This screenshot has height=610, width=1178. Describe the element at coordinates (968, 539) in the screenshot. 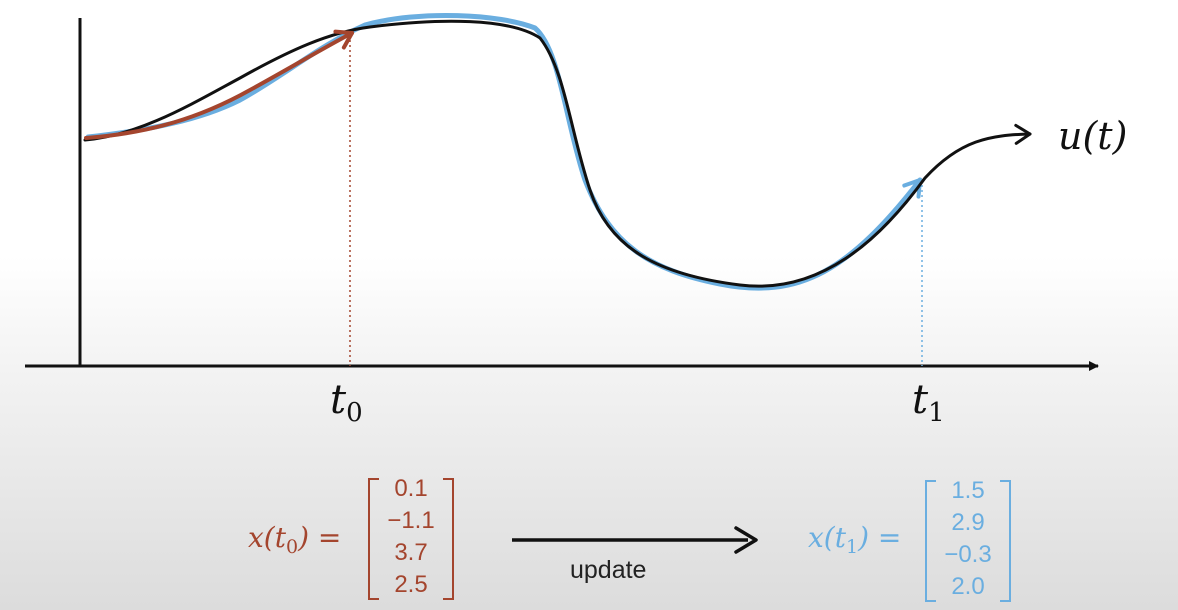

I see `x-t1-vector: 1.5 2.9 −0.3 2.0` at that location.